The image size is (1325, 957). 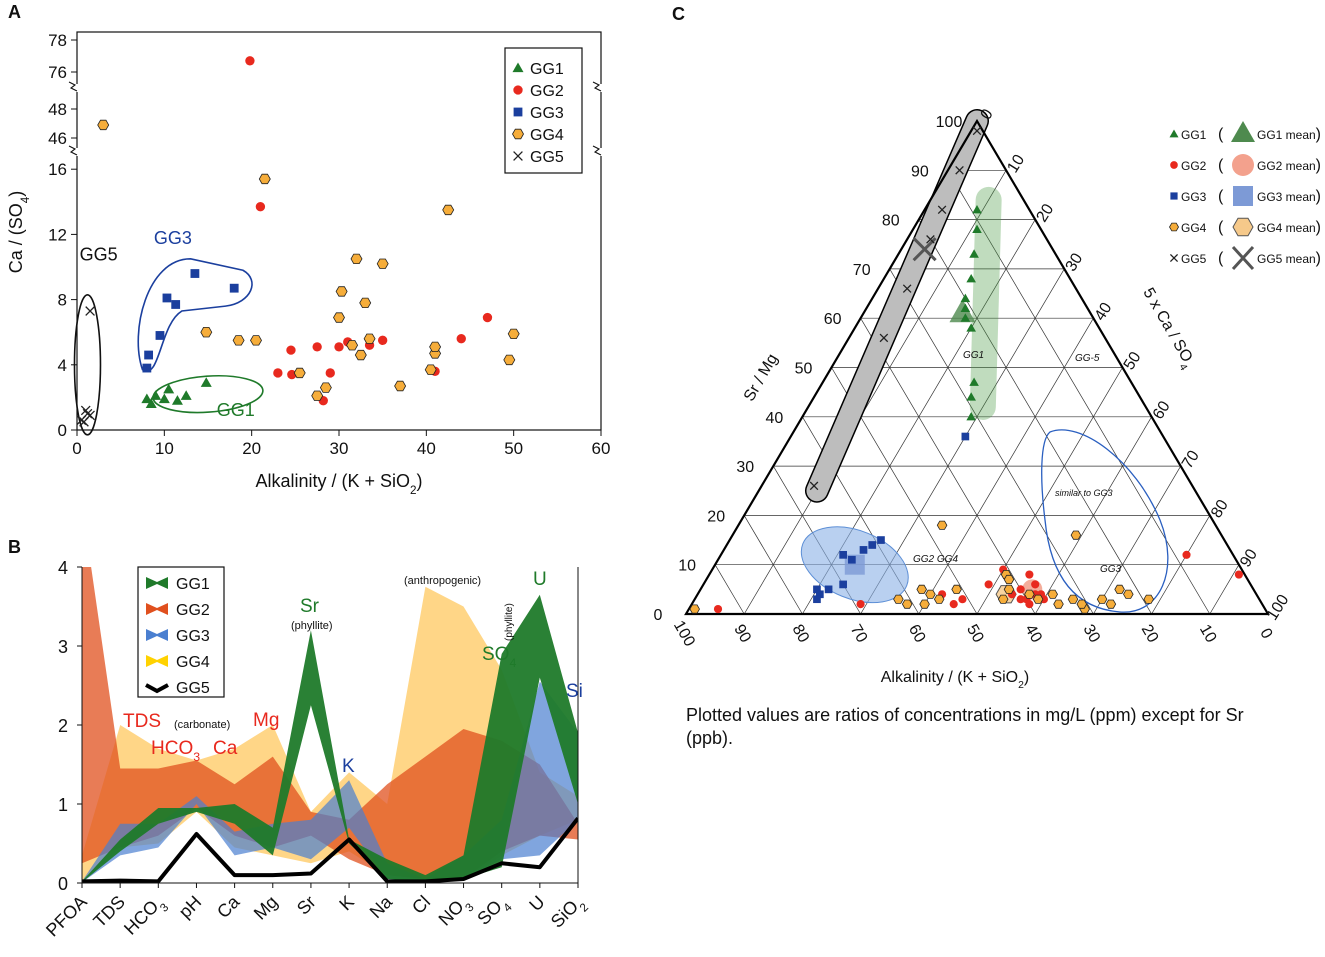 What do you see at coordinates (57, 234) in the screenshot?
I see `y-tick-label: 12` at bounding box center [57, 234].